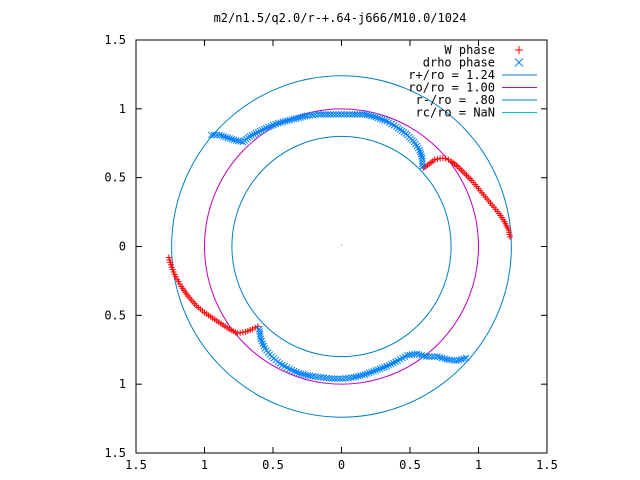 This screenshot has height=480, width=640. What do you see at coordinates (255, 327) in the screenshot?
I see `w-phase-point` at bounding box center [255, 327].